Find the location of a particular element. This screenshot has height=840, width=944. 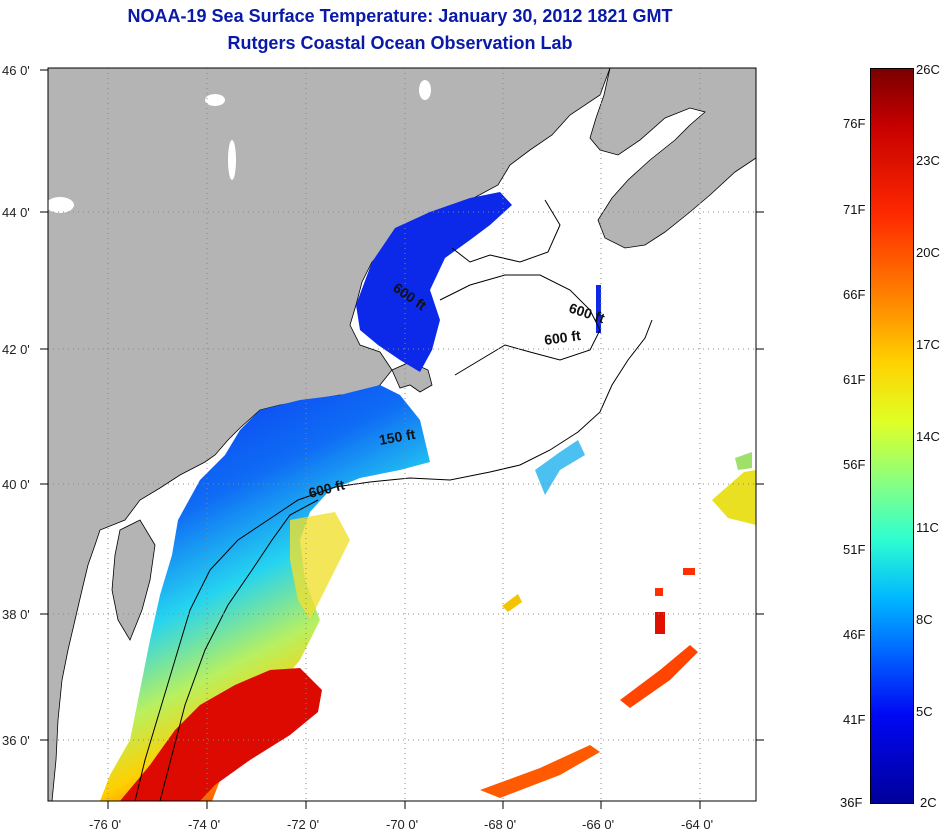

colorbar-f-label: 66F is located at coordinates (854, 294).